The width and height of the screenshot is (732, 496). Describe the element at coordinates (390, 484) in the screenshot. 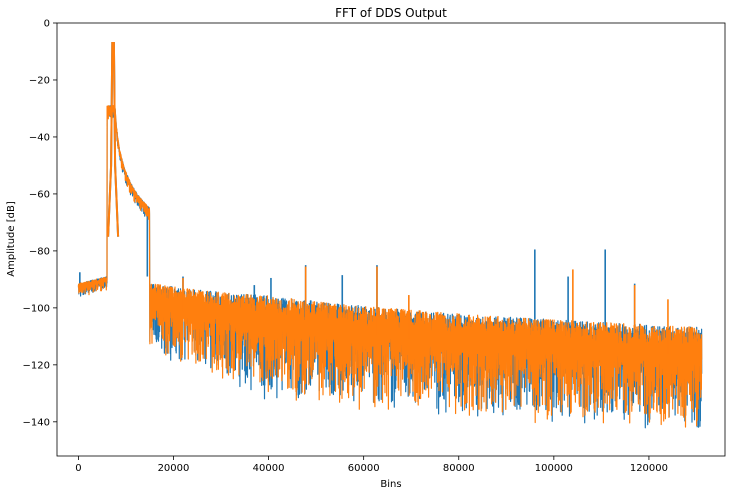

I see `x-axis-label: Bins` at that location.